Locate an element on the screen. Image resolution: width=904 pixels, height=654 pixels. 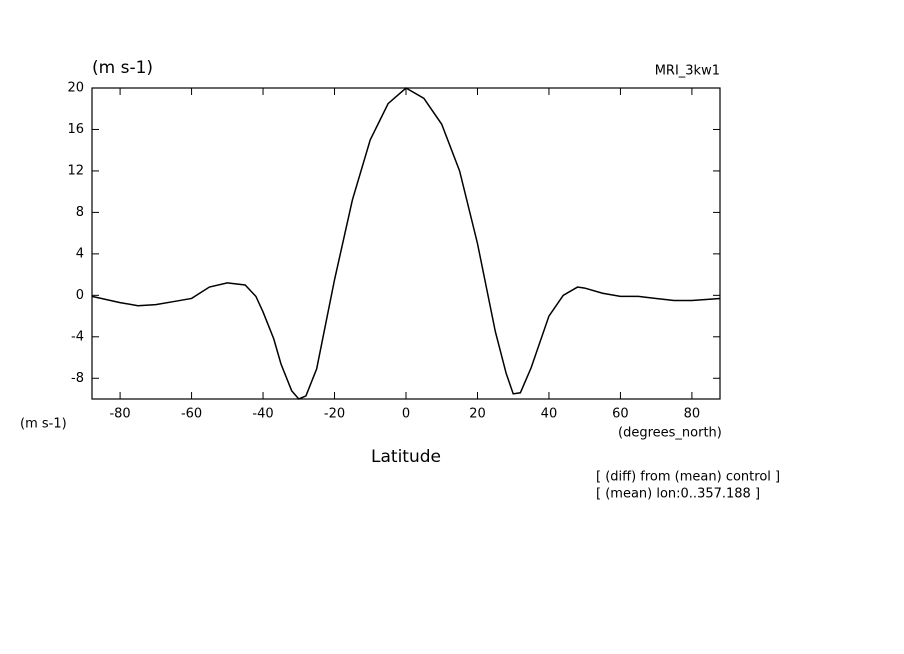
x-tick-label: 0 is located at coordinates (406, 414).